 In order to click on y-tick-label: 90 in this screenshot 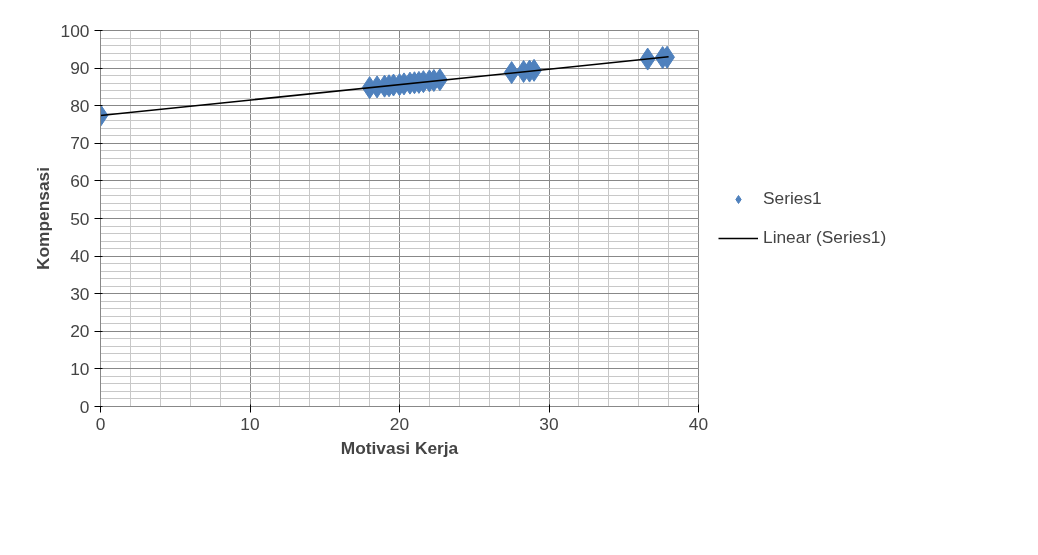, I will do `click(80, 68)`.